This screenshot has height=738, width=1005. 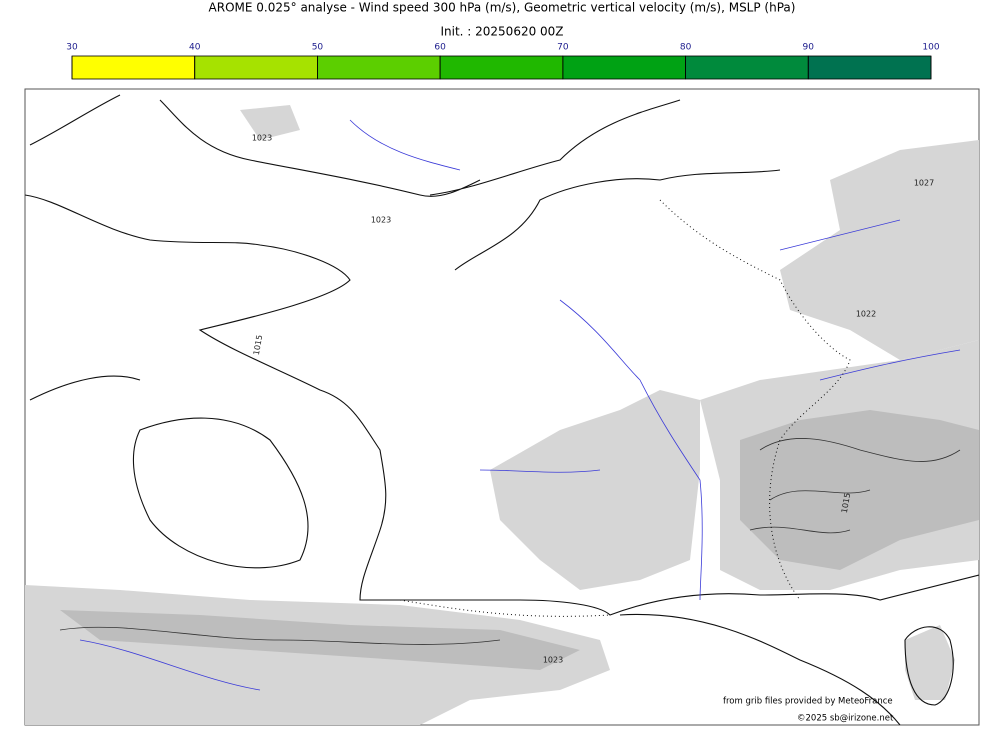 I want to click on isobar-label: 1022, so click(x=866, y=314).